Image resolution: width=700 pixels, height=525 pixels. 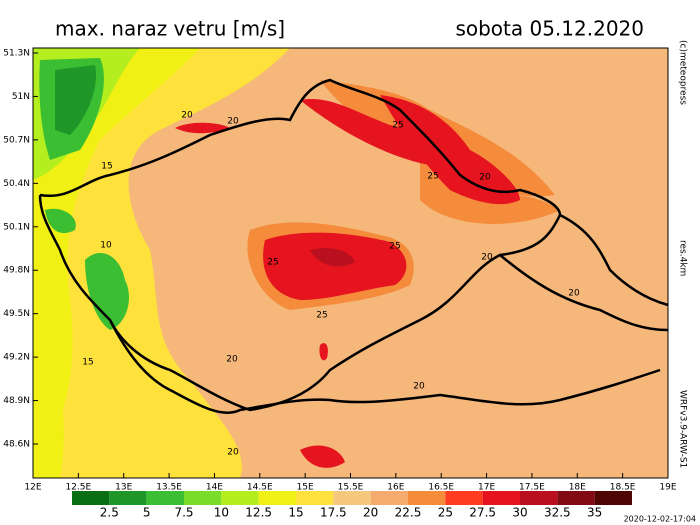 What do you see at coordinates (123, 488) in the screenshot?
I see `x-tick-label: 13E` at bounding box center [123, 488].